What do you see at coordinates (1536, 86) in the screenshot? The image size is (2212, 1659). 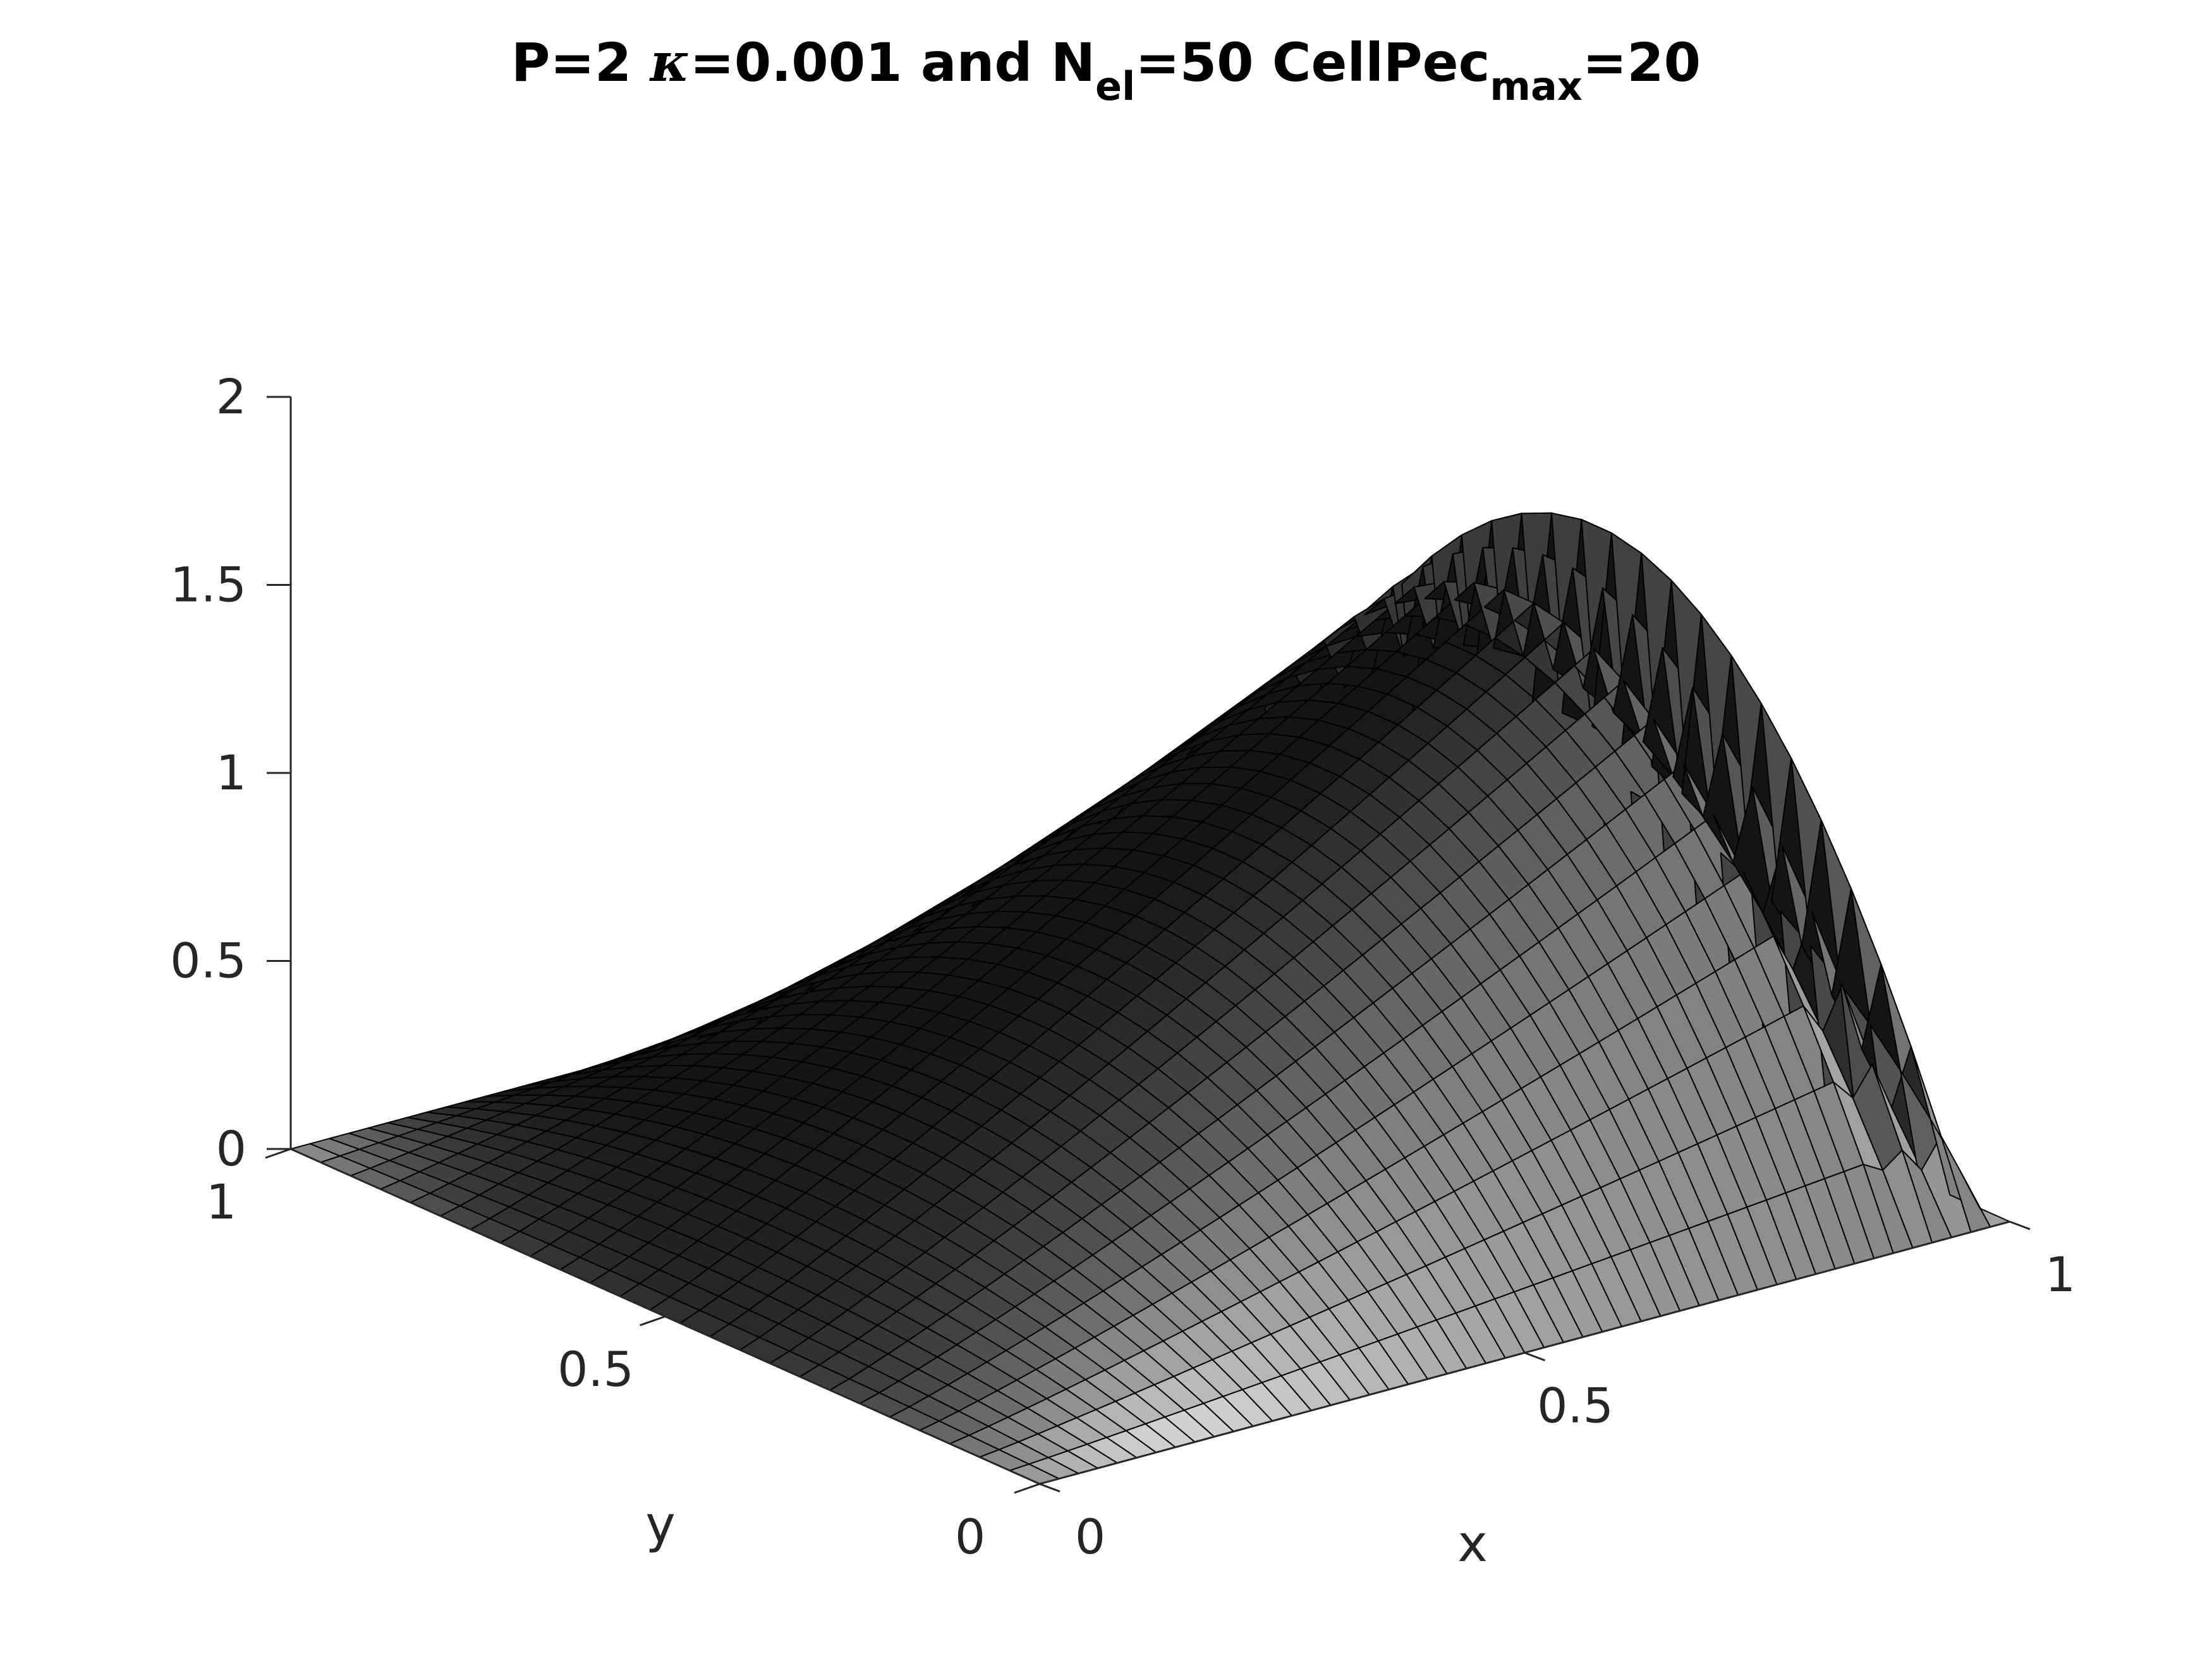 I see `title-max-sub: max` at bounding box center [1536, 86].